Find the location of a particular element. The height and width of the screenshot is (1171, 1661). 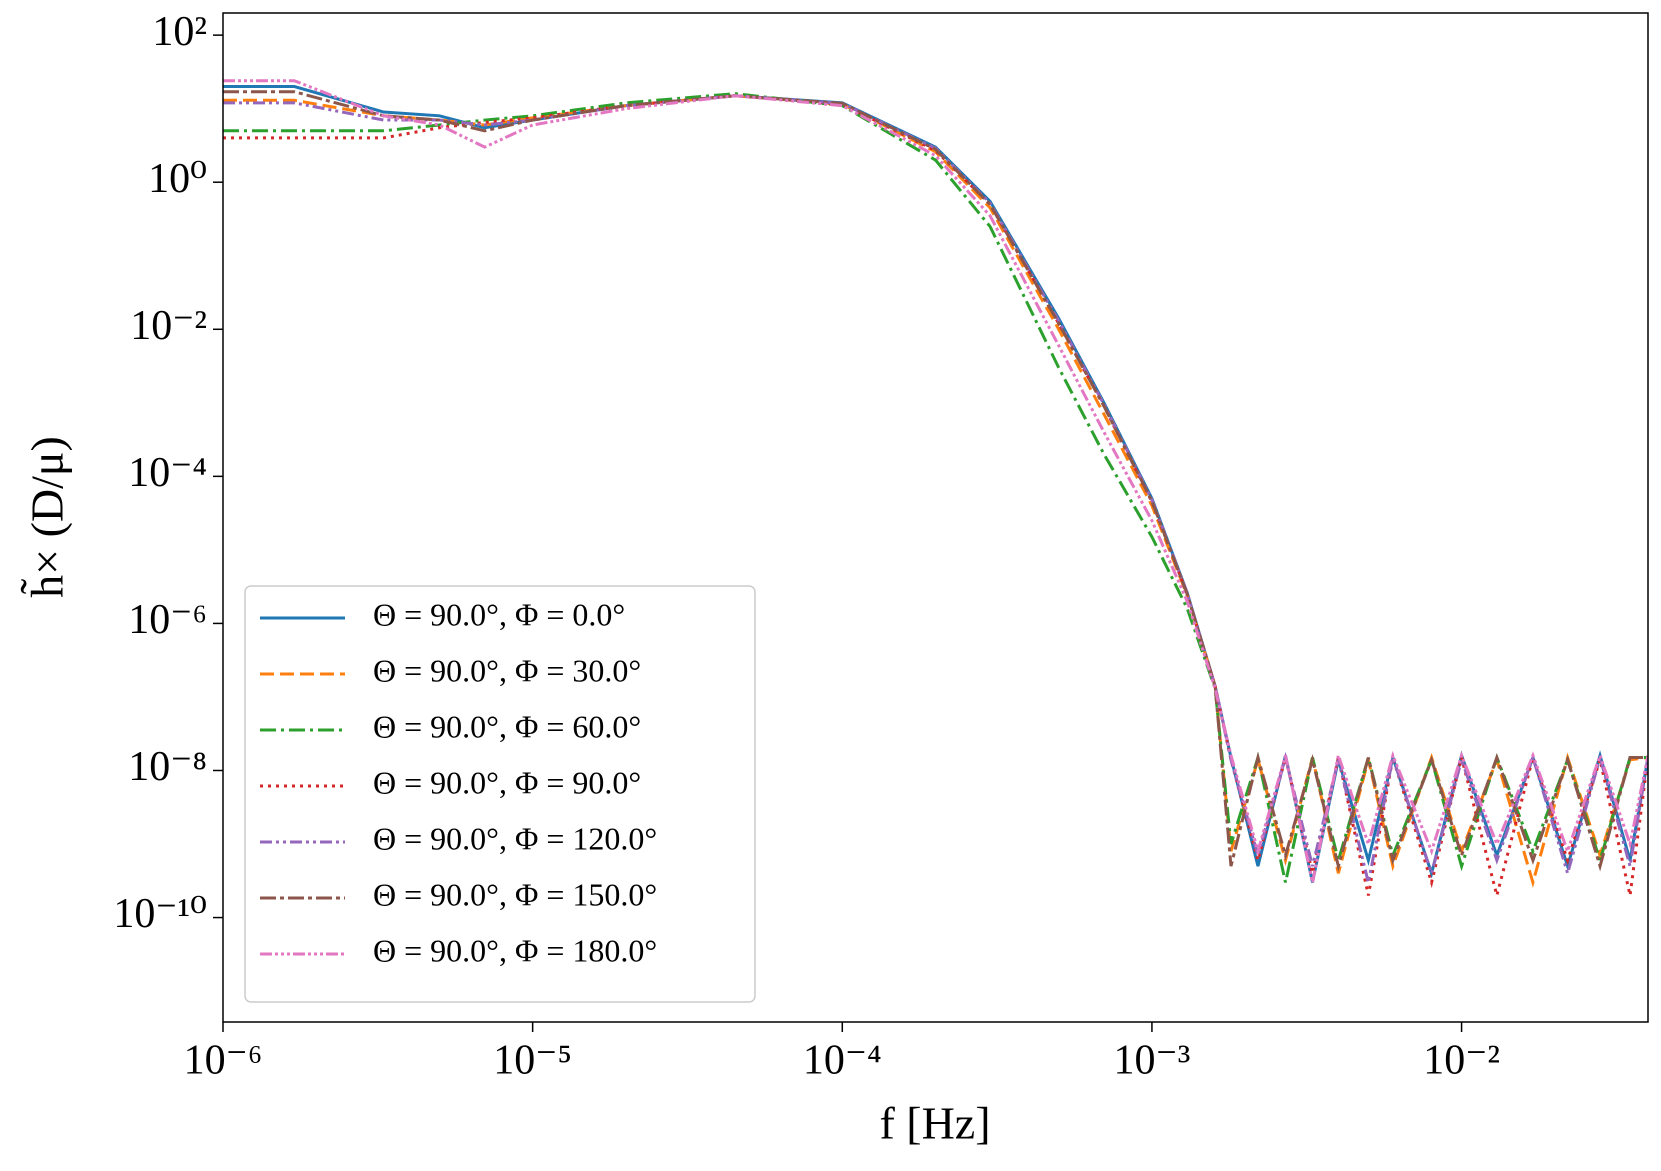

x-tick-label: 10⁻³ is located at coordinates (1152, 1061).